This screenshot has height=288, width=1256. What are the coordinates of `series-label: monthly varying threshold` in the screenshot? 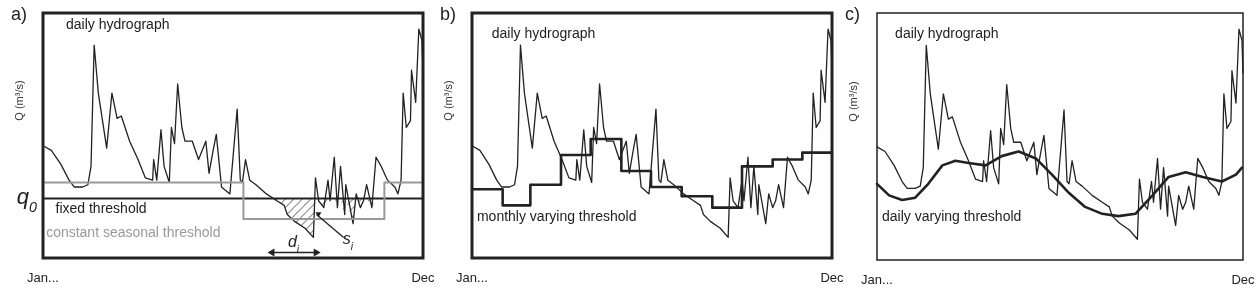 It's located at (556, 216).